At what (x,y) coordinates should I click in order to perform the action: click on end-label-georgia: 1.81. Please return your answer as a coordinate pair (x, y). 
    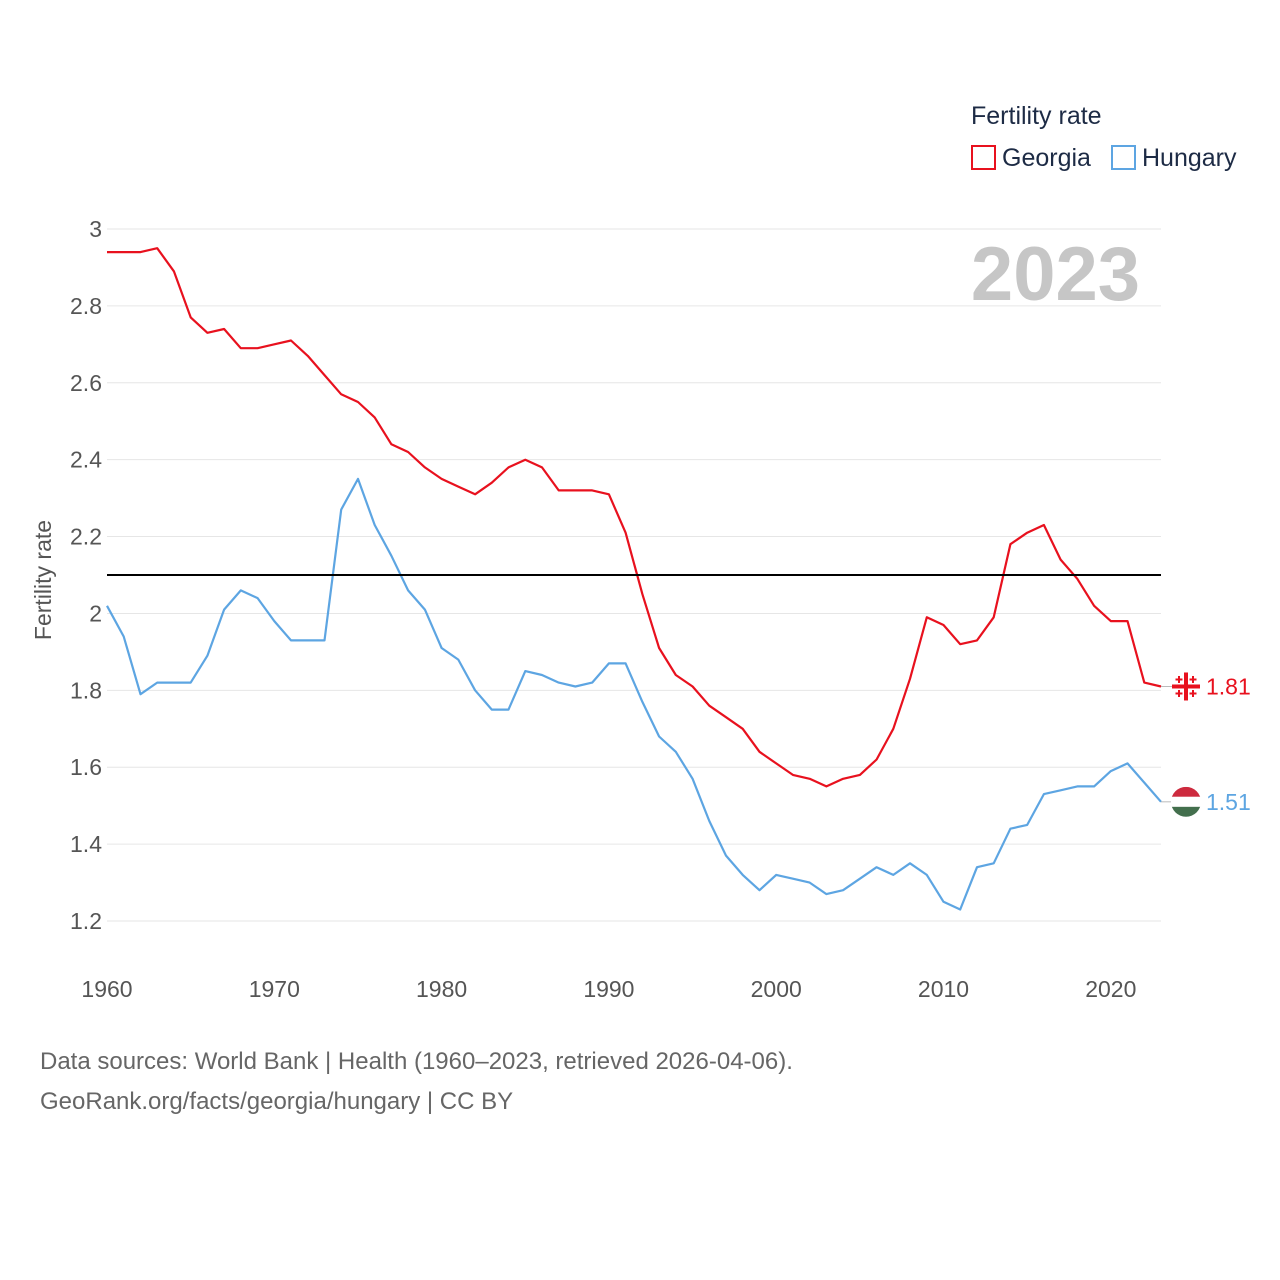
    Looking at the image, I should click on (1228, 686).